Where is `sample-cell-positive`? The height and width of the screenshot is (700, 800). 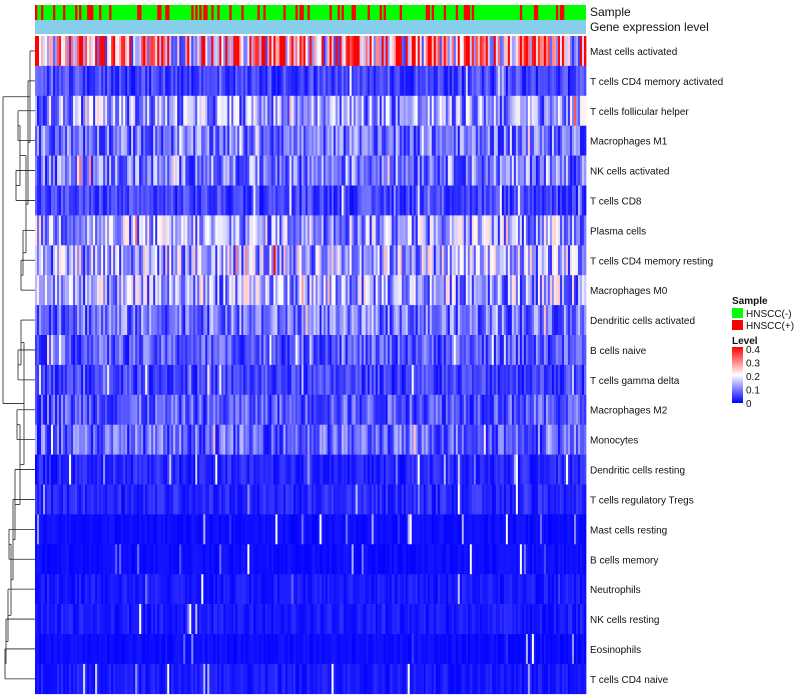
sample-cell-positive is located at coordinates (140, 12).